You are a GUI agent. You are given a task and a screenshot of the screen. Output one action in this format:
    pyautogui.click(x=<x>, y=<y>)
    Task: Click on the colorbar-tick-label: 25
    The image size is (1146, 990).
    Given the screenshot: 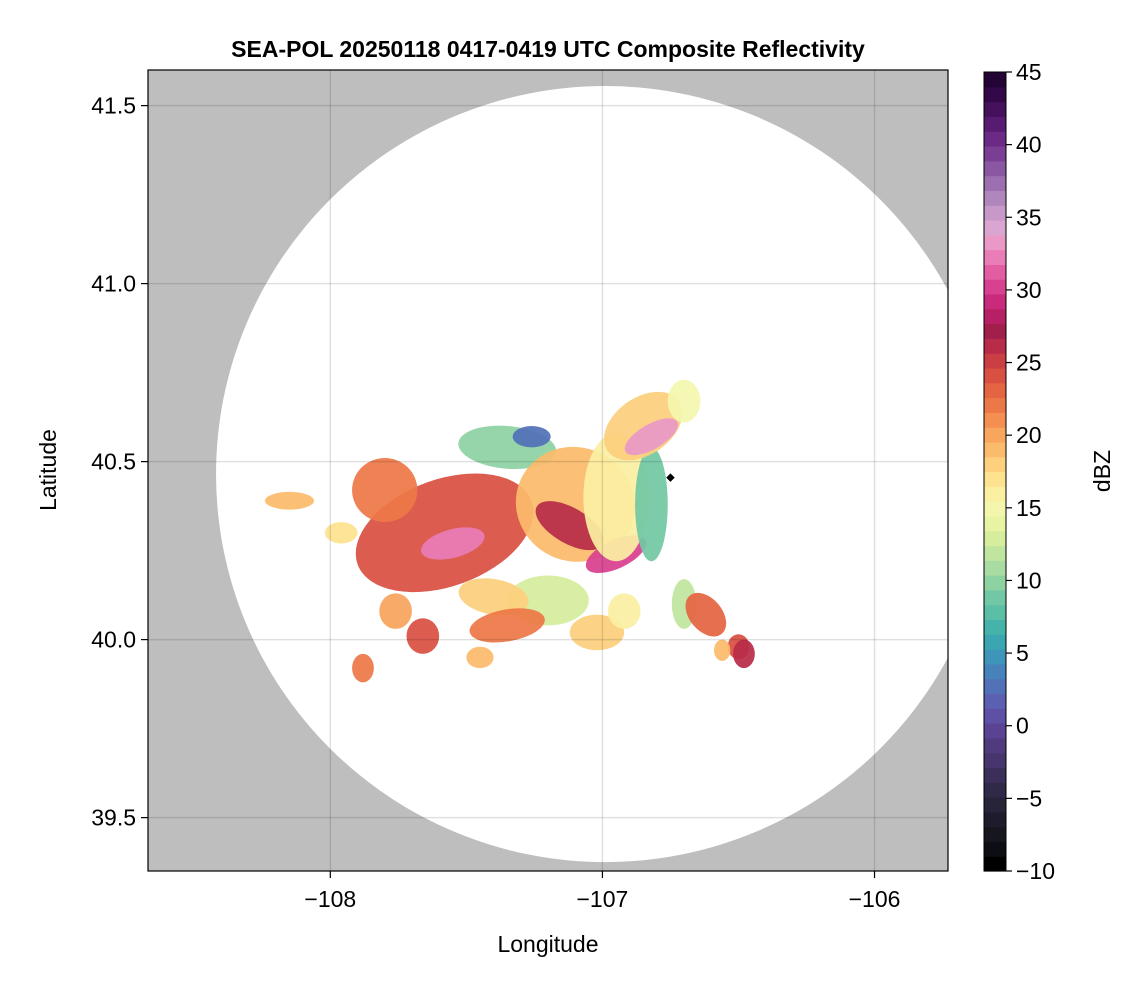 What is the action you would take?
    pyautogui.click(x=1029, y=363)
    